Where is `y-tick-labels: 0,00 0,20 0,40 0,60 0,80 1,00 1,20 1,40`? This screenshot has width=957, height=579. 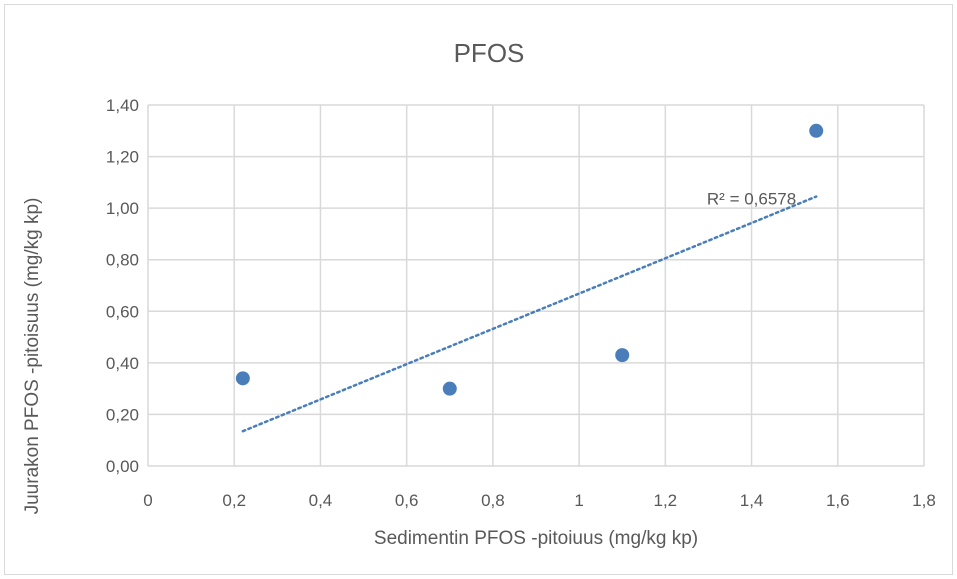 y-tick-labels: 0,00 0,20 0,40 0,60 0,80 1,00 1,20 1,40 is located at coordinates (122, 286).